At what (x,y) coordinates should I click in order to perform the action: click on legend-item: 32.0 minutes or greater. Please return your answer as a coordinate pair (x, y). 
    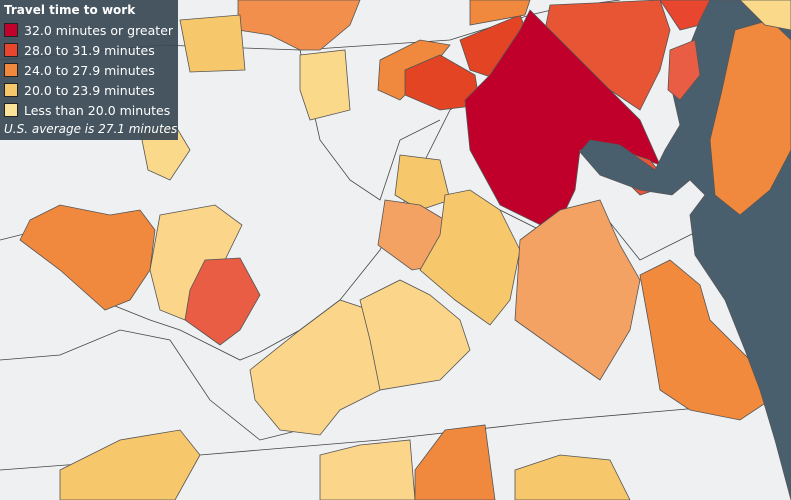
    Looking at the image, I should click on (91, 30).